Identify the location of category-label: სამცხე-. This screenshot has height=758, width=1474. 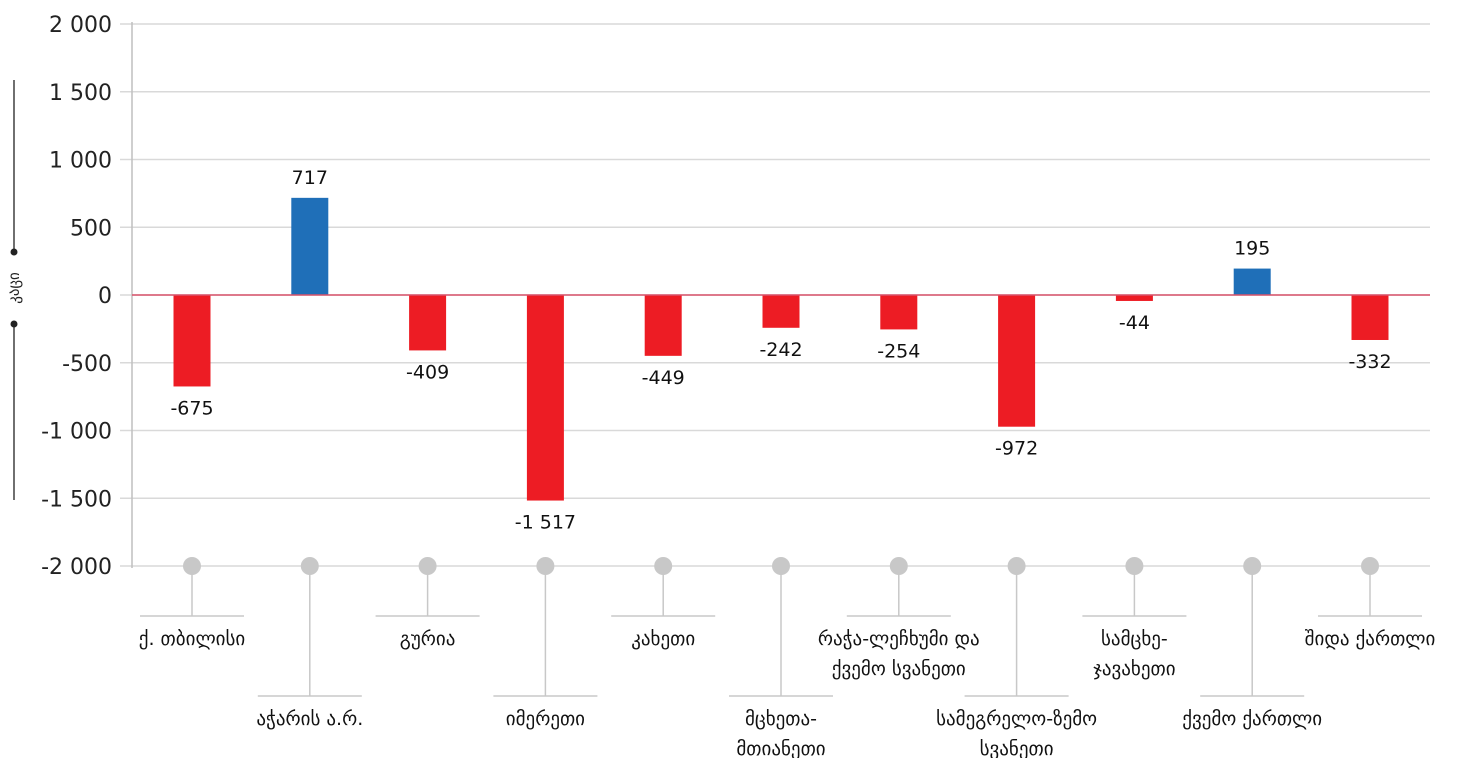
(1134, 639).